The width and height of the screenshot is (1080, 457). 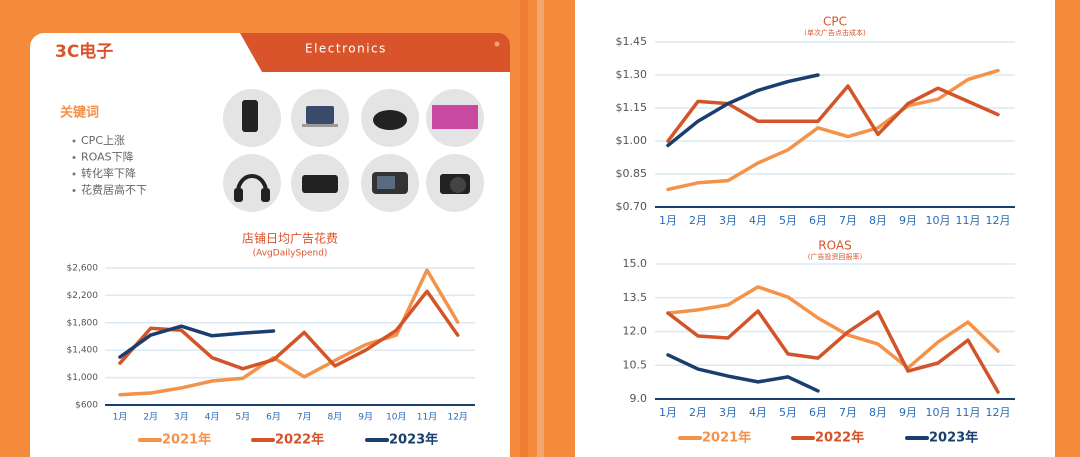 What do you see at coordinates (290, 254) in the screenshot?
I see `chart-subtitle: (AvgDailySpend)` at bounding box center [290, 254].